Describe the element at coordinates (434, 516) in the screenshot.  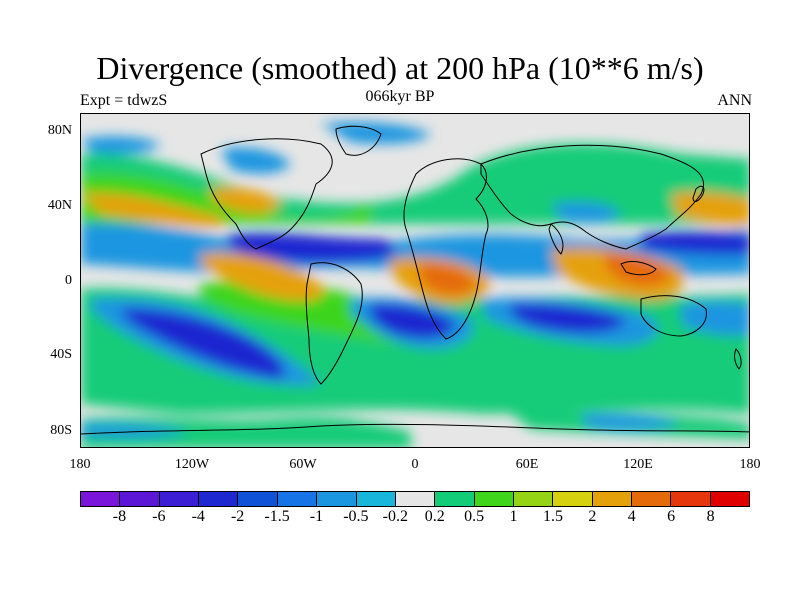
I see `colorbar-tick-label: 0.2` at that location.